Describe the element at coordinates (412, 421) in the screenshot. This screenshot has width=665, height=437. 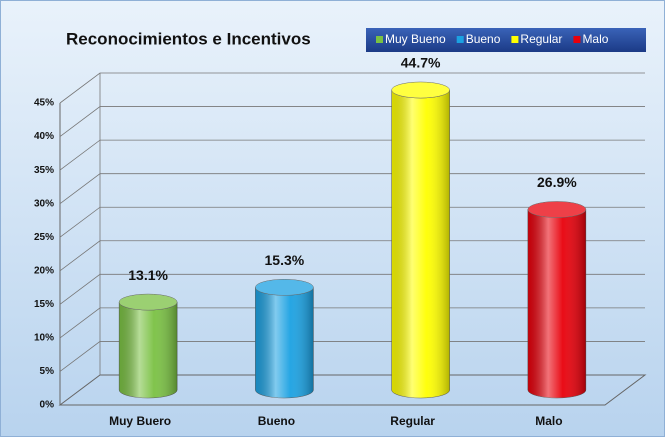
I see `x-tick-label: Regular` at that location.